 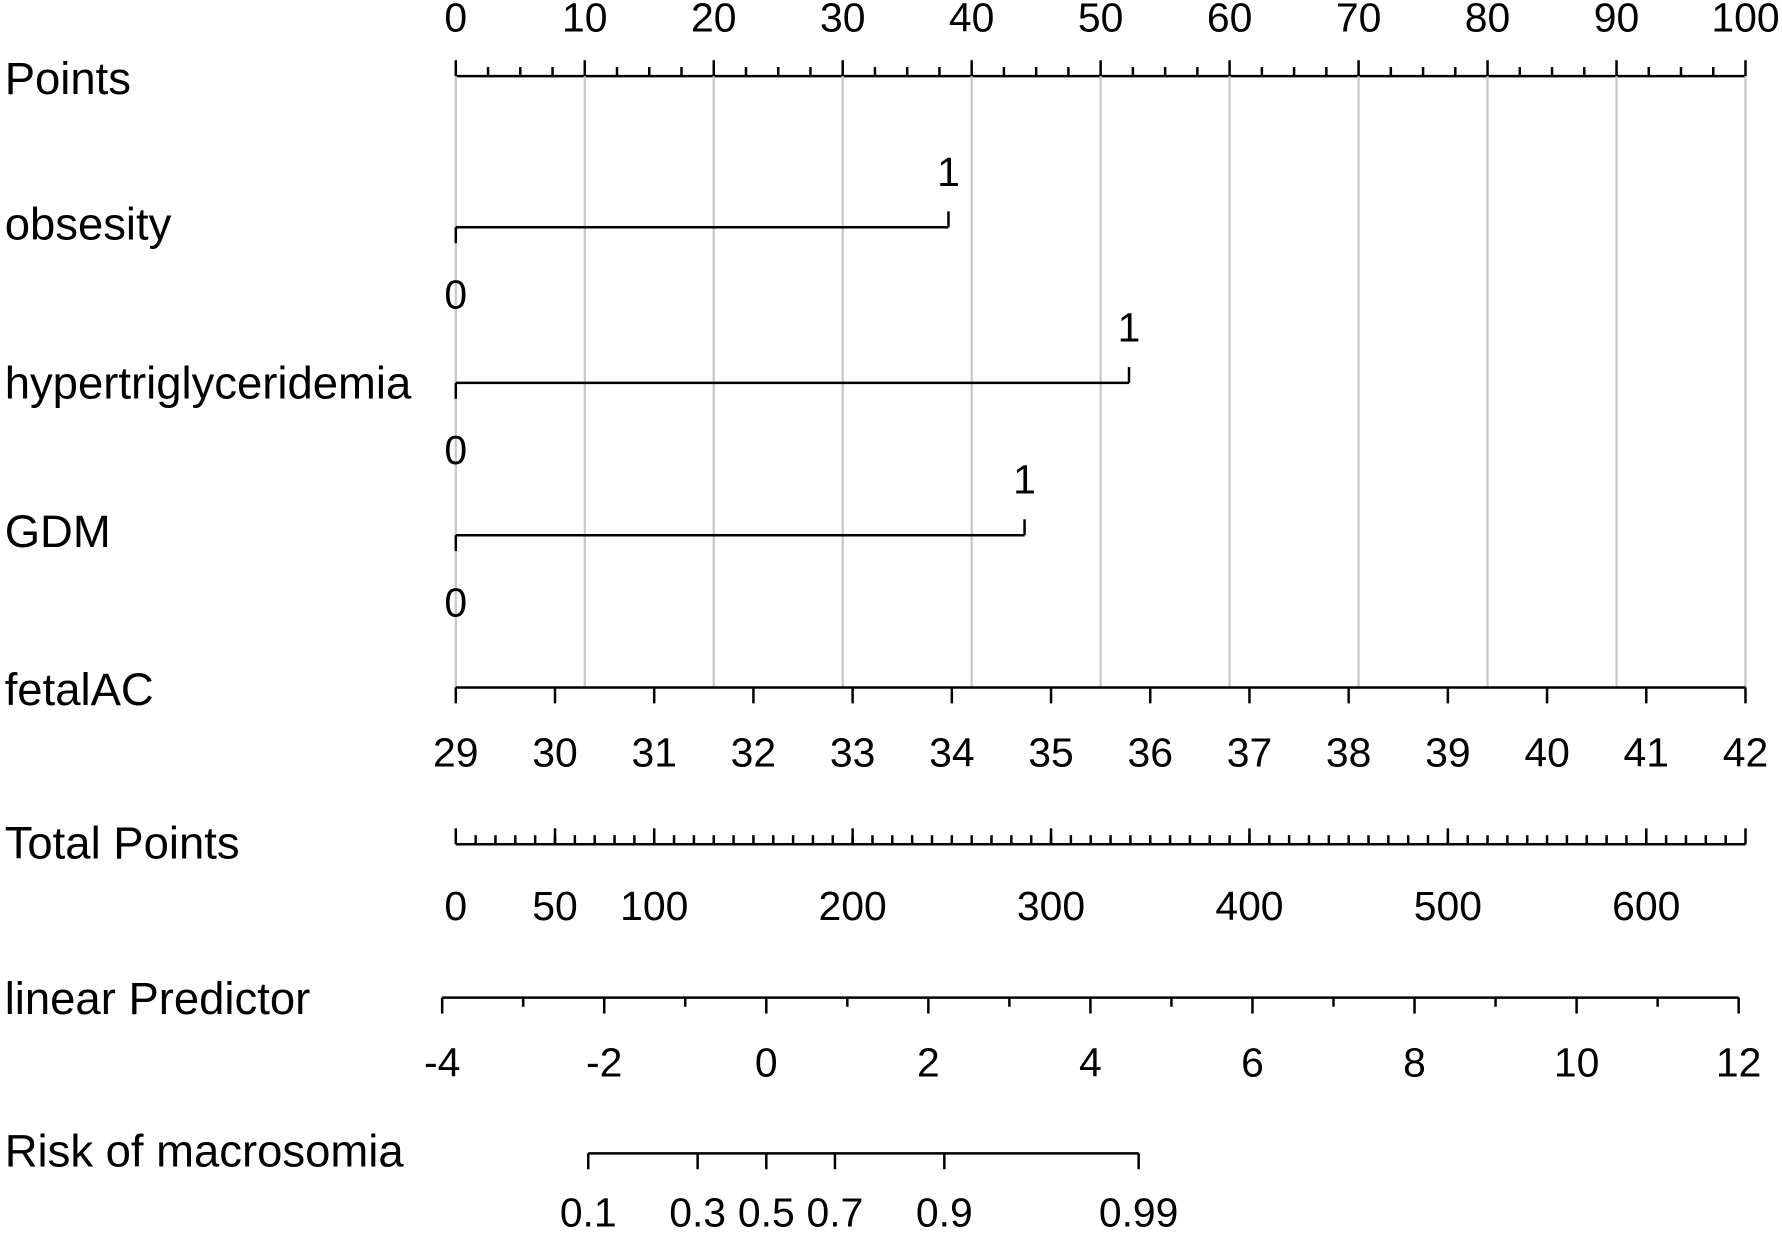 I want to click on tick-label: 8, so click(x=1414, y=1063).